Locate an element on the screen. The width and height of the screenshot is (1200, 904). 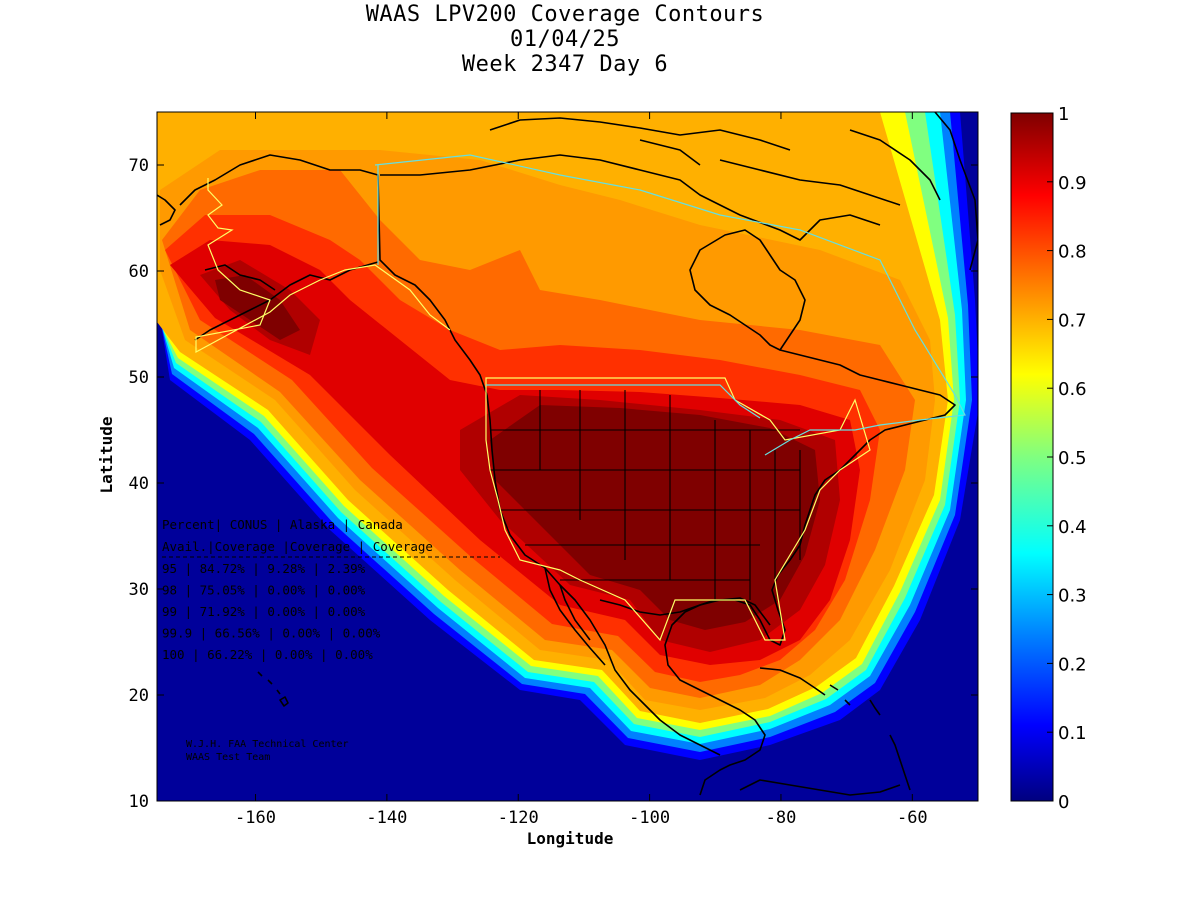
colorbar-tick-label: 0.4 is located at coordinates (1072, 527).